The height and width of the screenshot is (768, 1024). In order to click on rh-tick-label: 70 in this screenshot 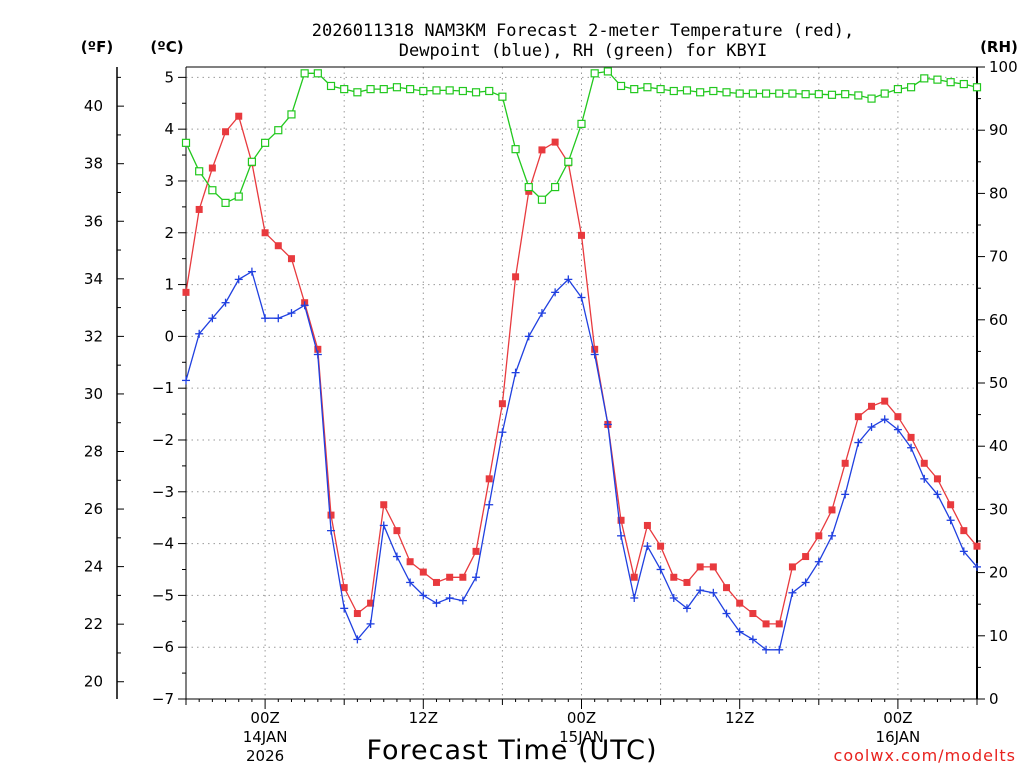, I will do `click(998, 257)`.